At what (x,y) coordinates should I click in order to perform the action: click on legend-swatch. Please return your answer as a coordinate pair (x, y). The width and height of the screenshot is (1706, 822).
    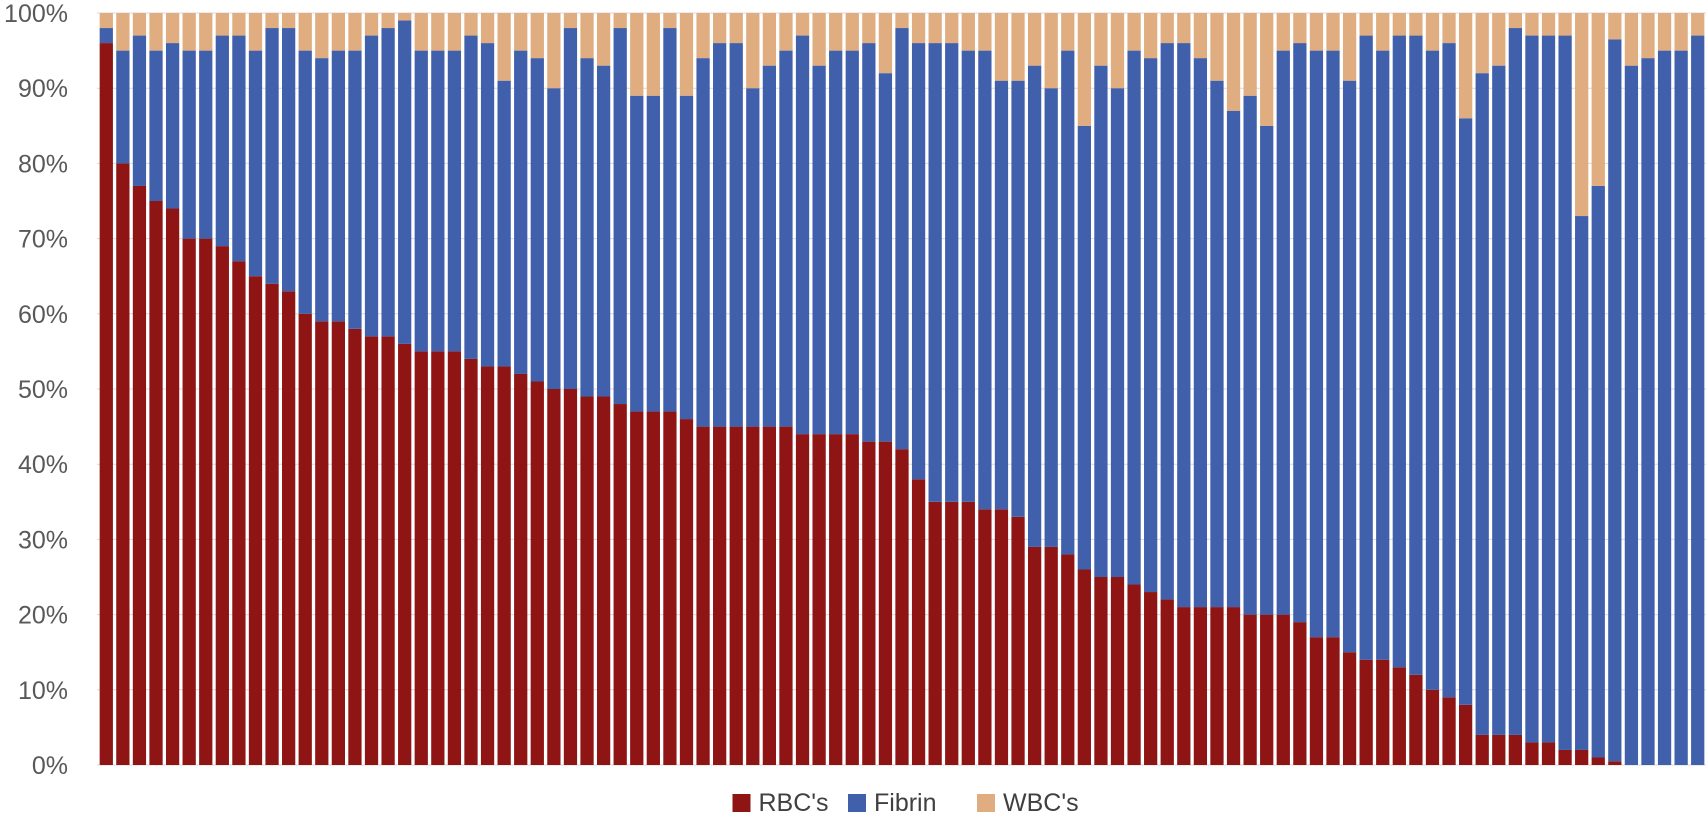
    Looking at the image, I should click on (986, 803).